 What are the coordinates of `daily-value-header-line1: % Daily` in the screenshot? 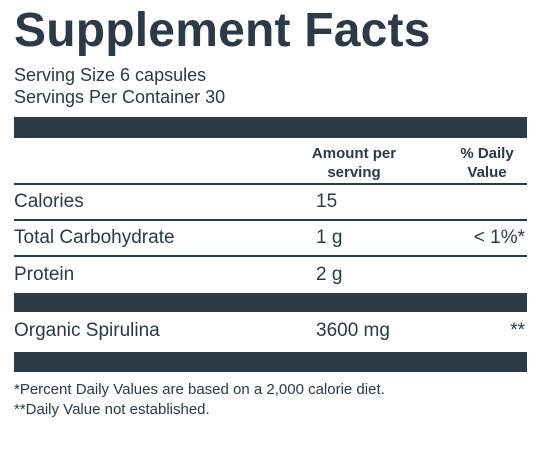 It's located at (487, 153).